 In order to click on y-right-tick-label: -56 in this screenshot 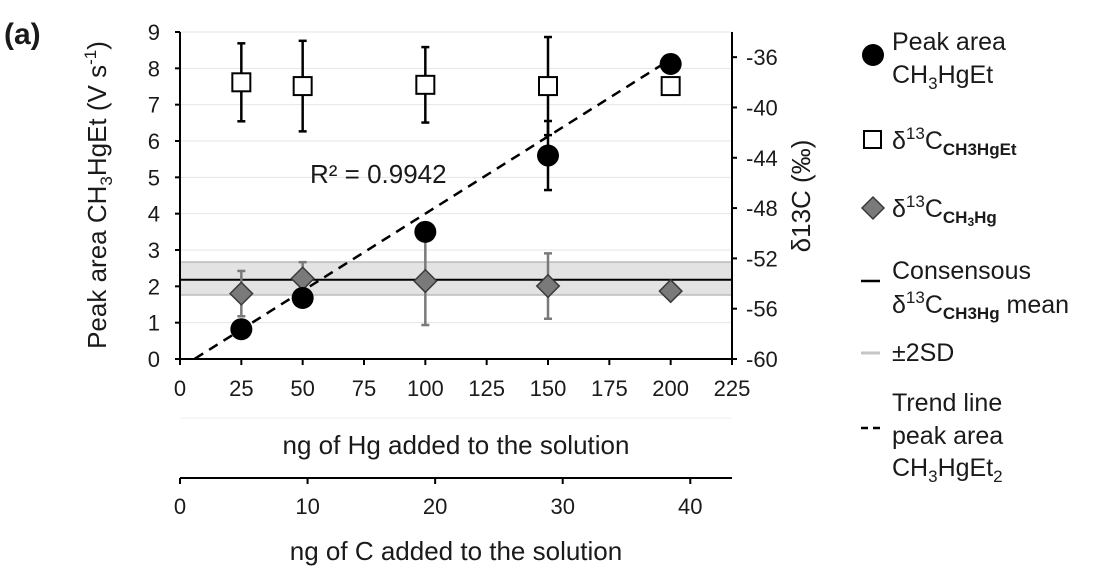, I will do `click(762, 309)`.